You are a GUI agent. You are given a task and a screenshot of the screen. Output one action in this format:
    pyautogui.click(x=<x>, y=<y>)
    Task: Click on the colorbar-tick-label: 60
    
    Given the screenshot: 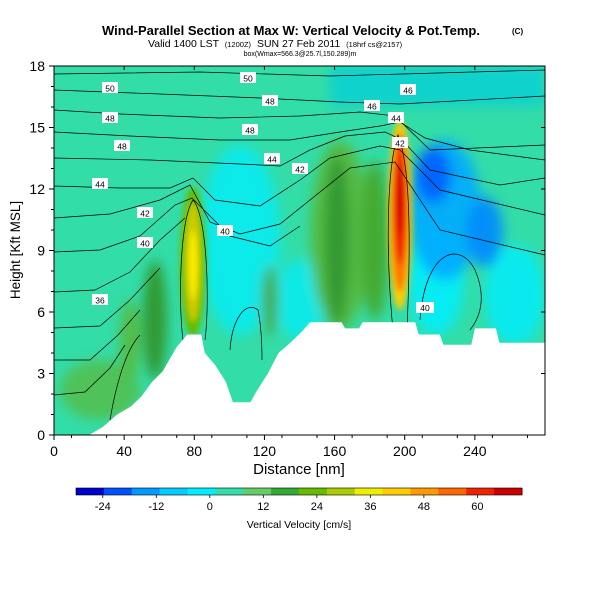 What is the action you would take?
    pyautogui.click(x=477, y=507)
    